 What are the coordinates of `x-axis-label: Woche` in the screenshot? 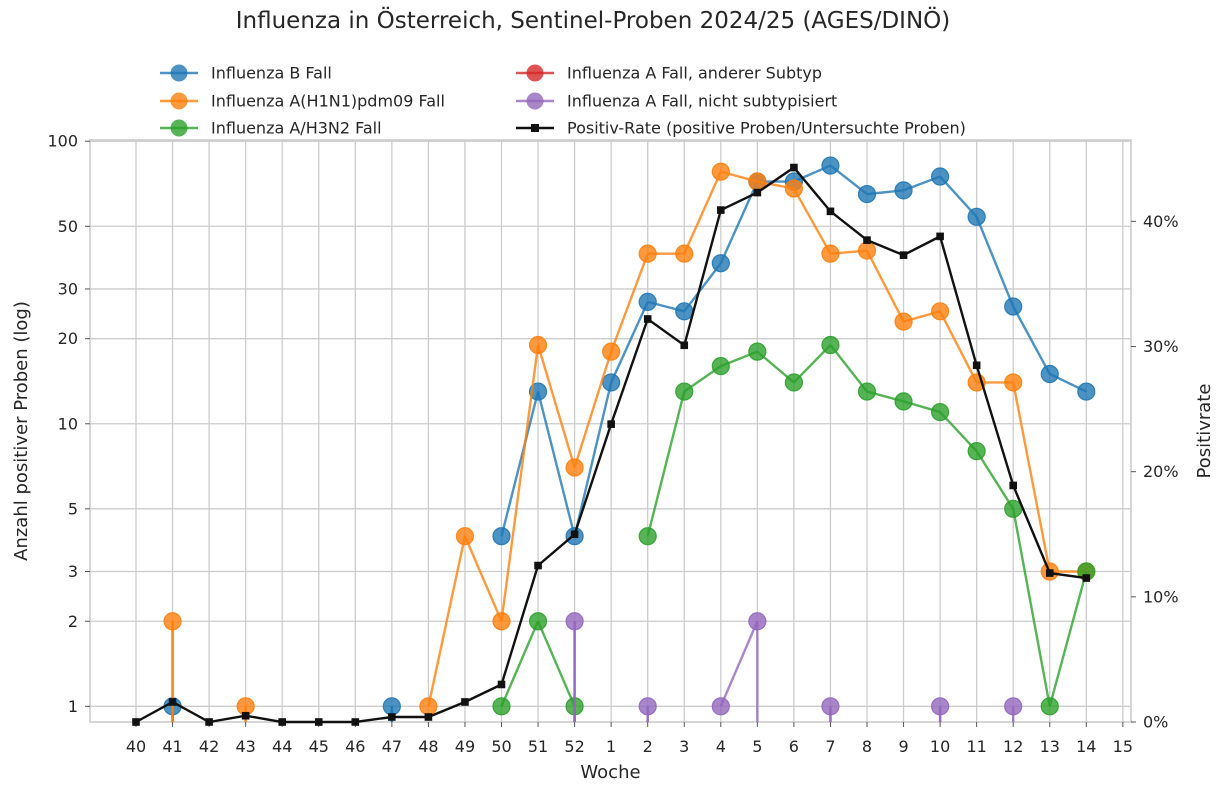 It's located at (610, 772).